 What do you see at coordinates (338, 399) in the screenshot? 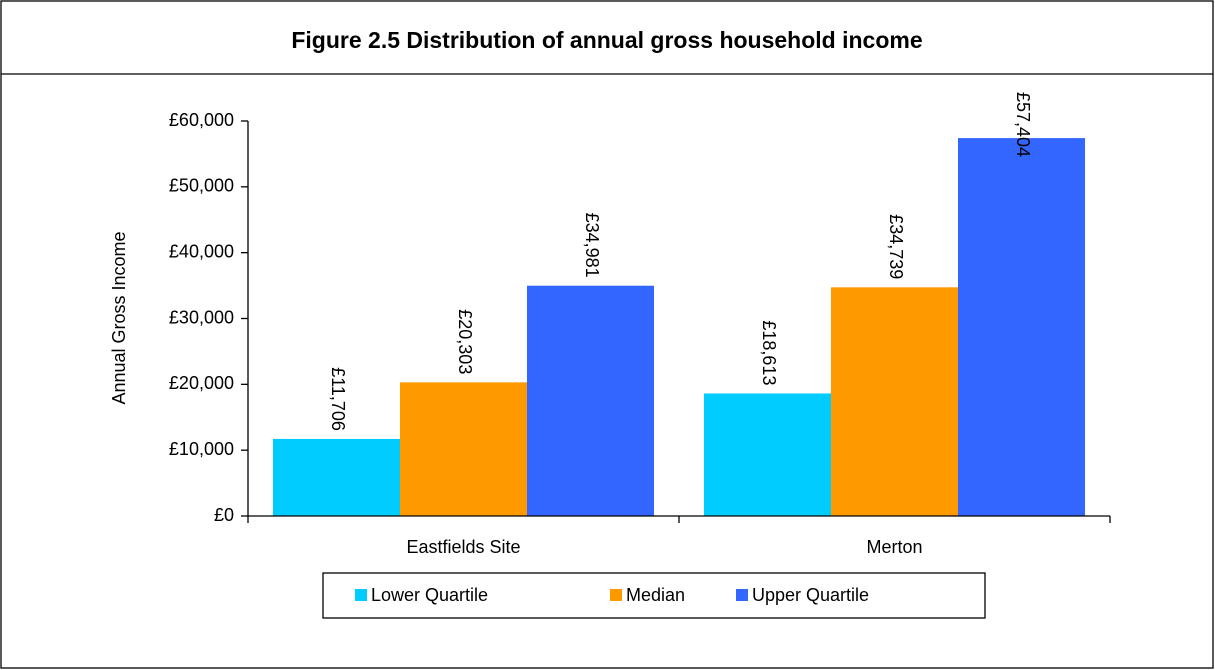
I see `value-label: £11,706` at bounding box center [338, 399].